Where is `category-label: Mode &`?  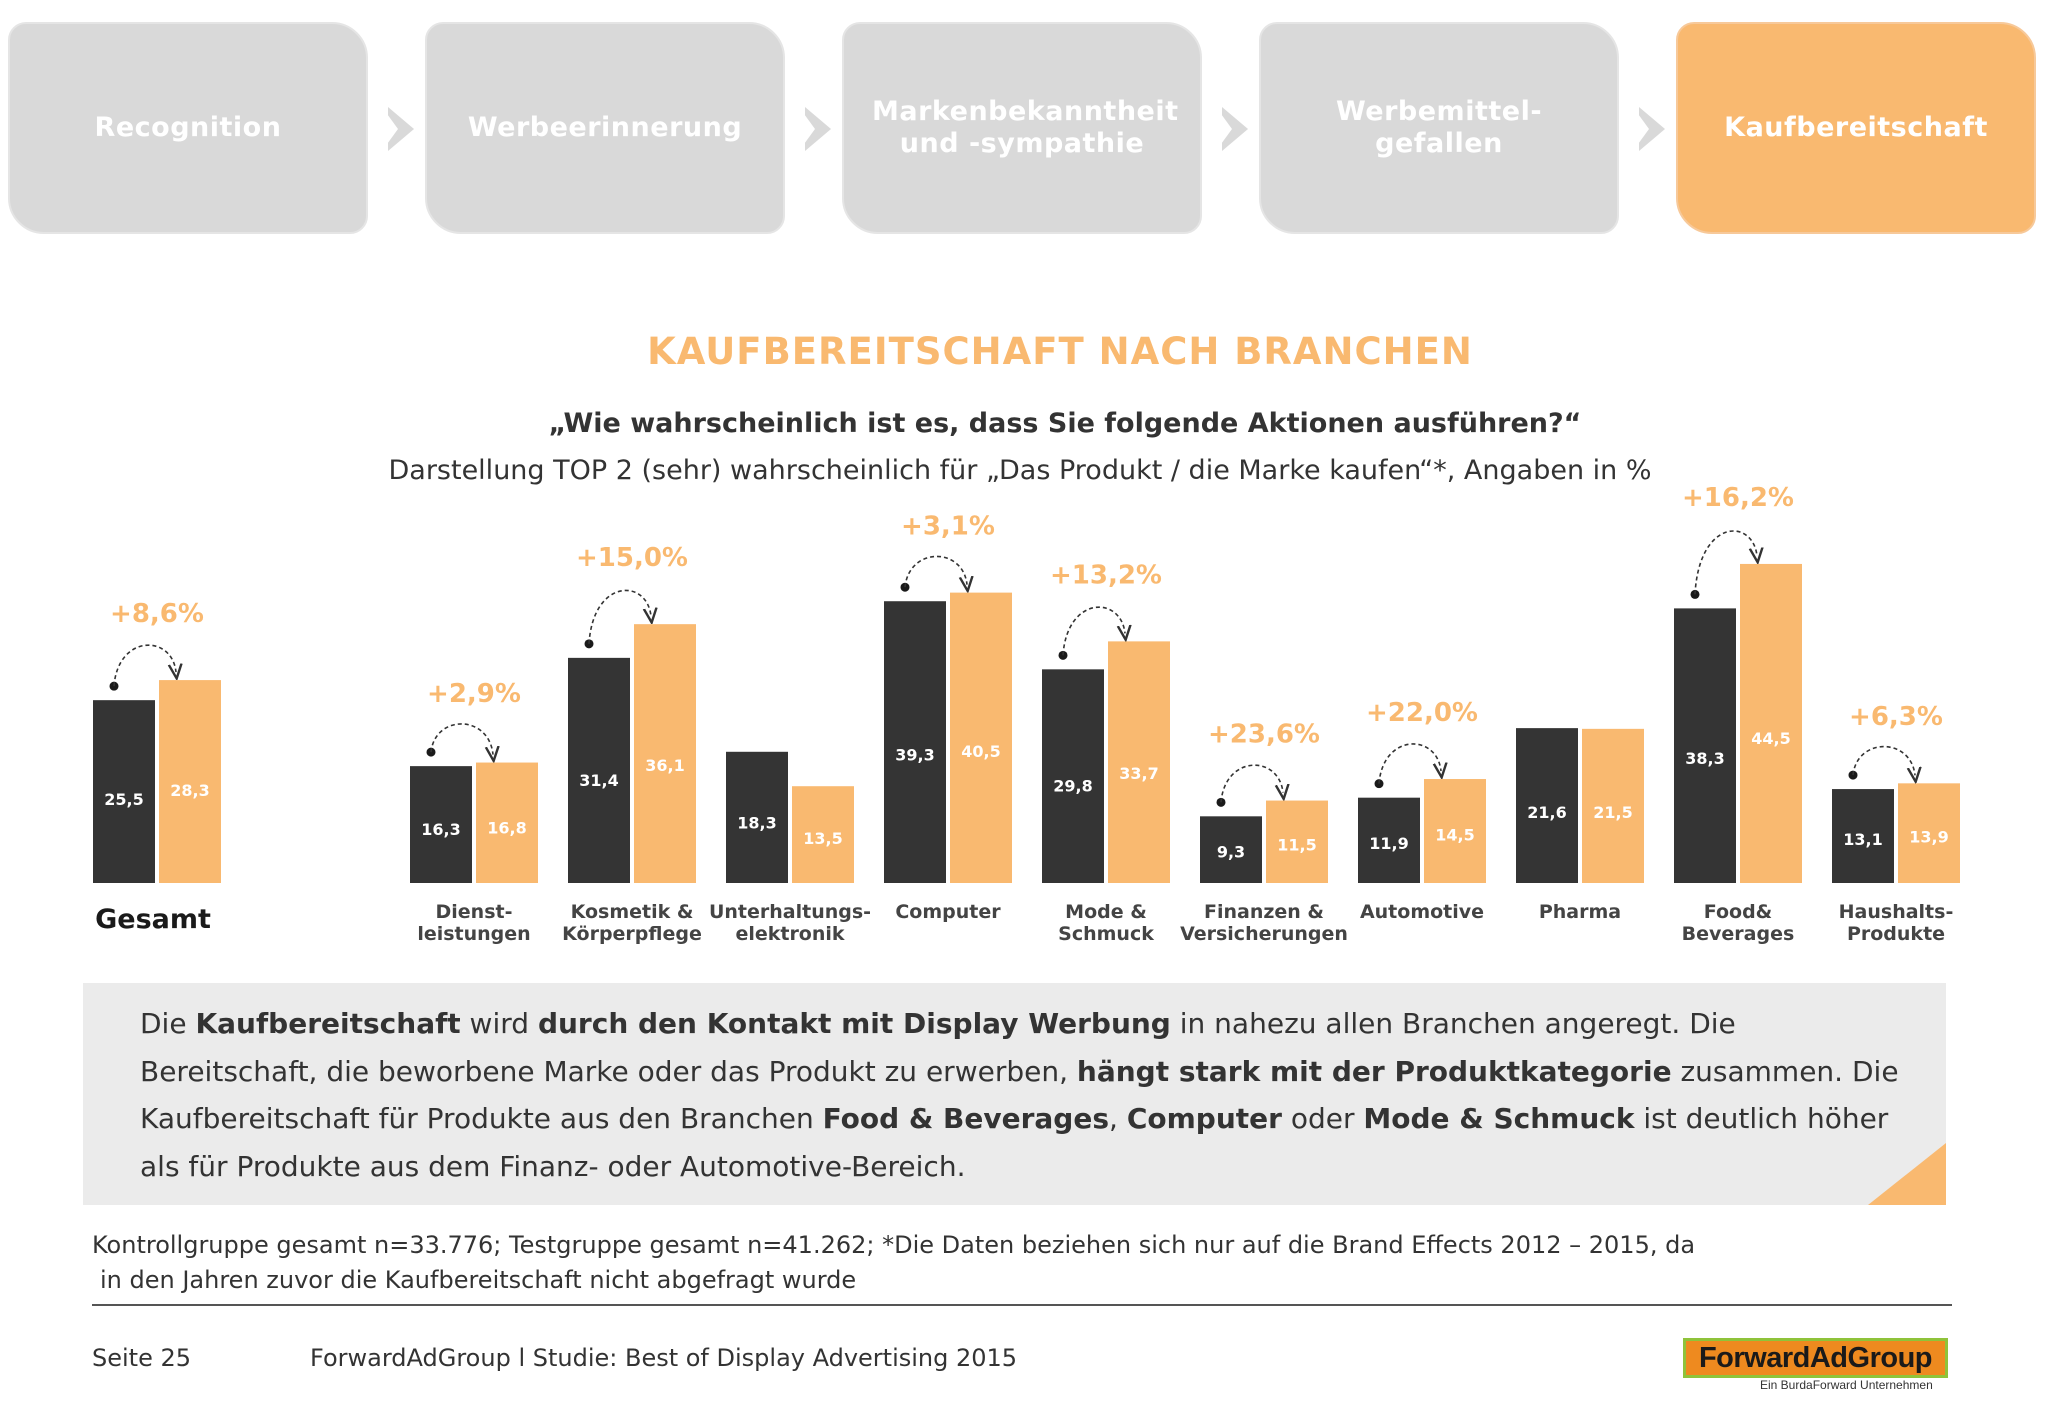
category-label: Mode & is located at coordinates (1106, 912).